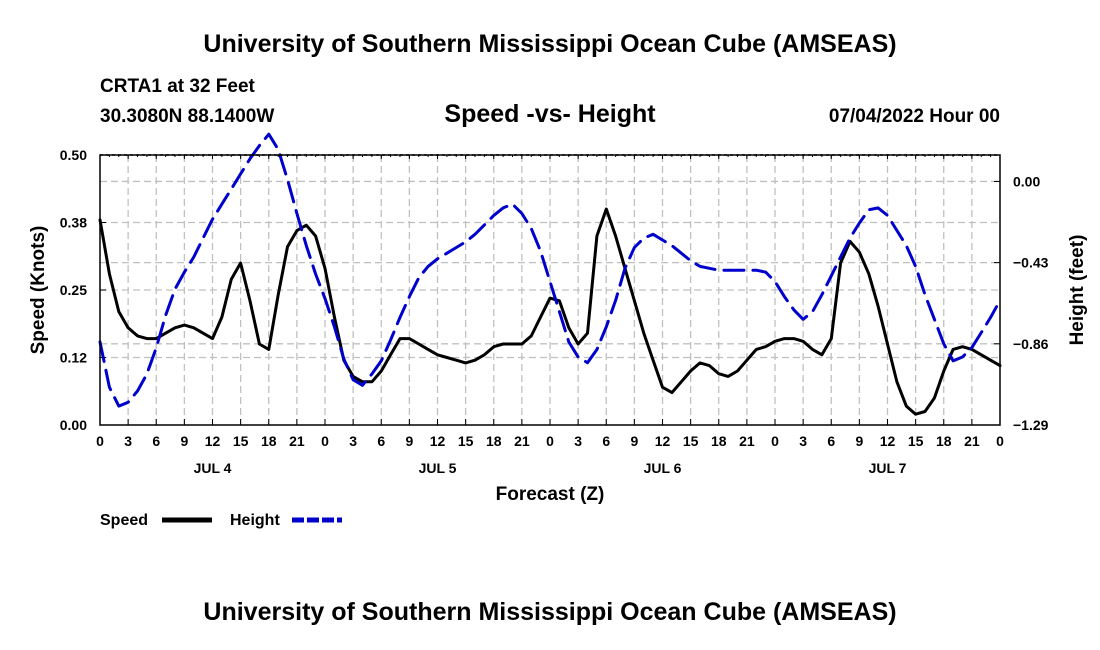 The width and height of the screenshot is (1100, 650). Describe the element at coordinates (438, 468) in the screenshot. I see `x-day-label: JUL 5` at that location.